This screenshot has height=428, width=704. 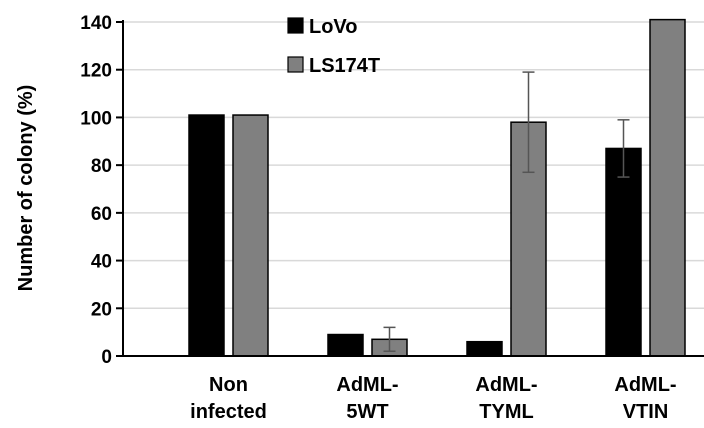 What do you see at coordinates (26, 188) in the screenshot?
I see `y-axis-title: Number of colony (%)` at bounding box center [26, 188].